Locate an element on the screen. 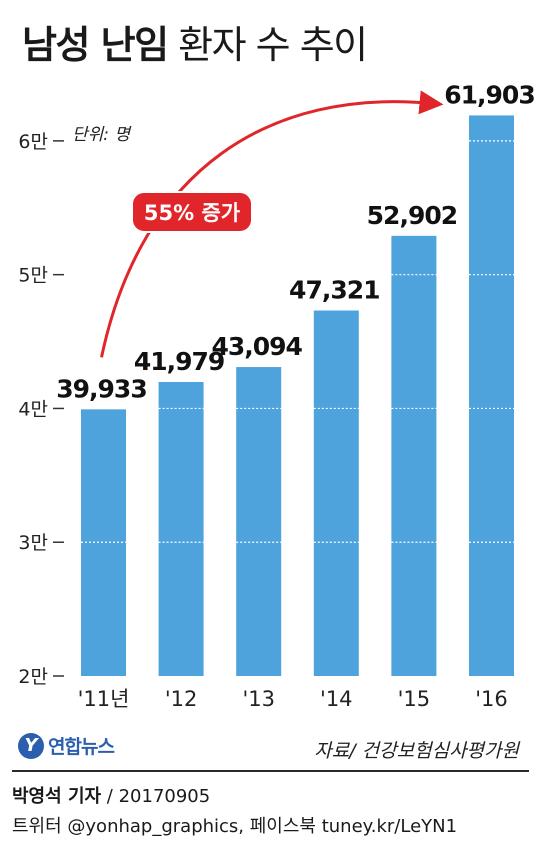 The height and width of the screenshot is (841, 541). title-bold: 남성 난임 is located at coordinates (95, 45).